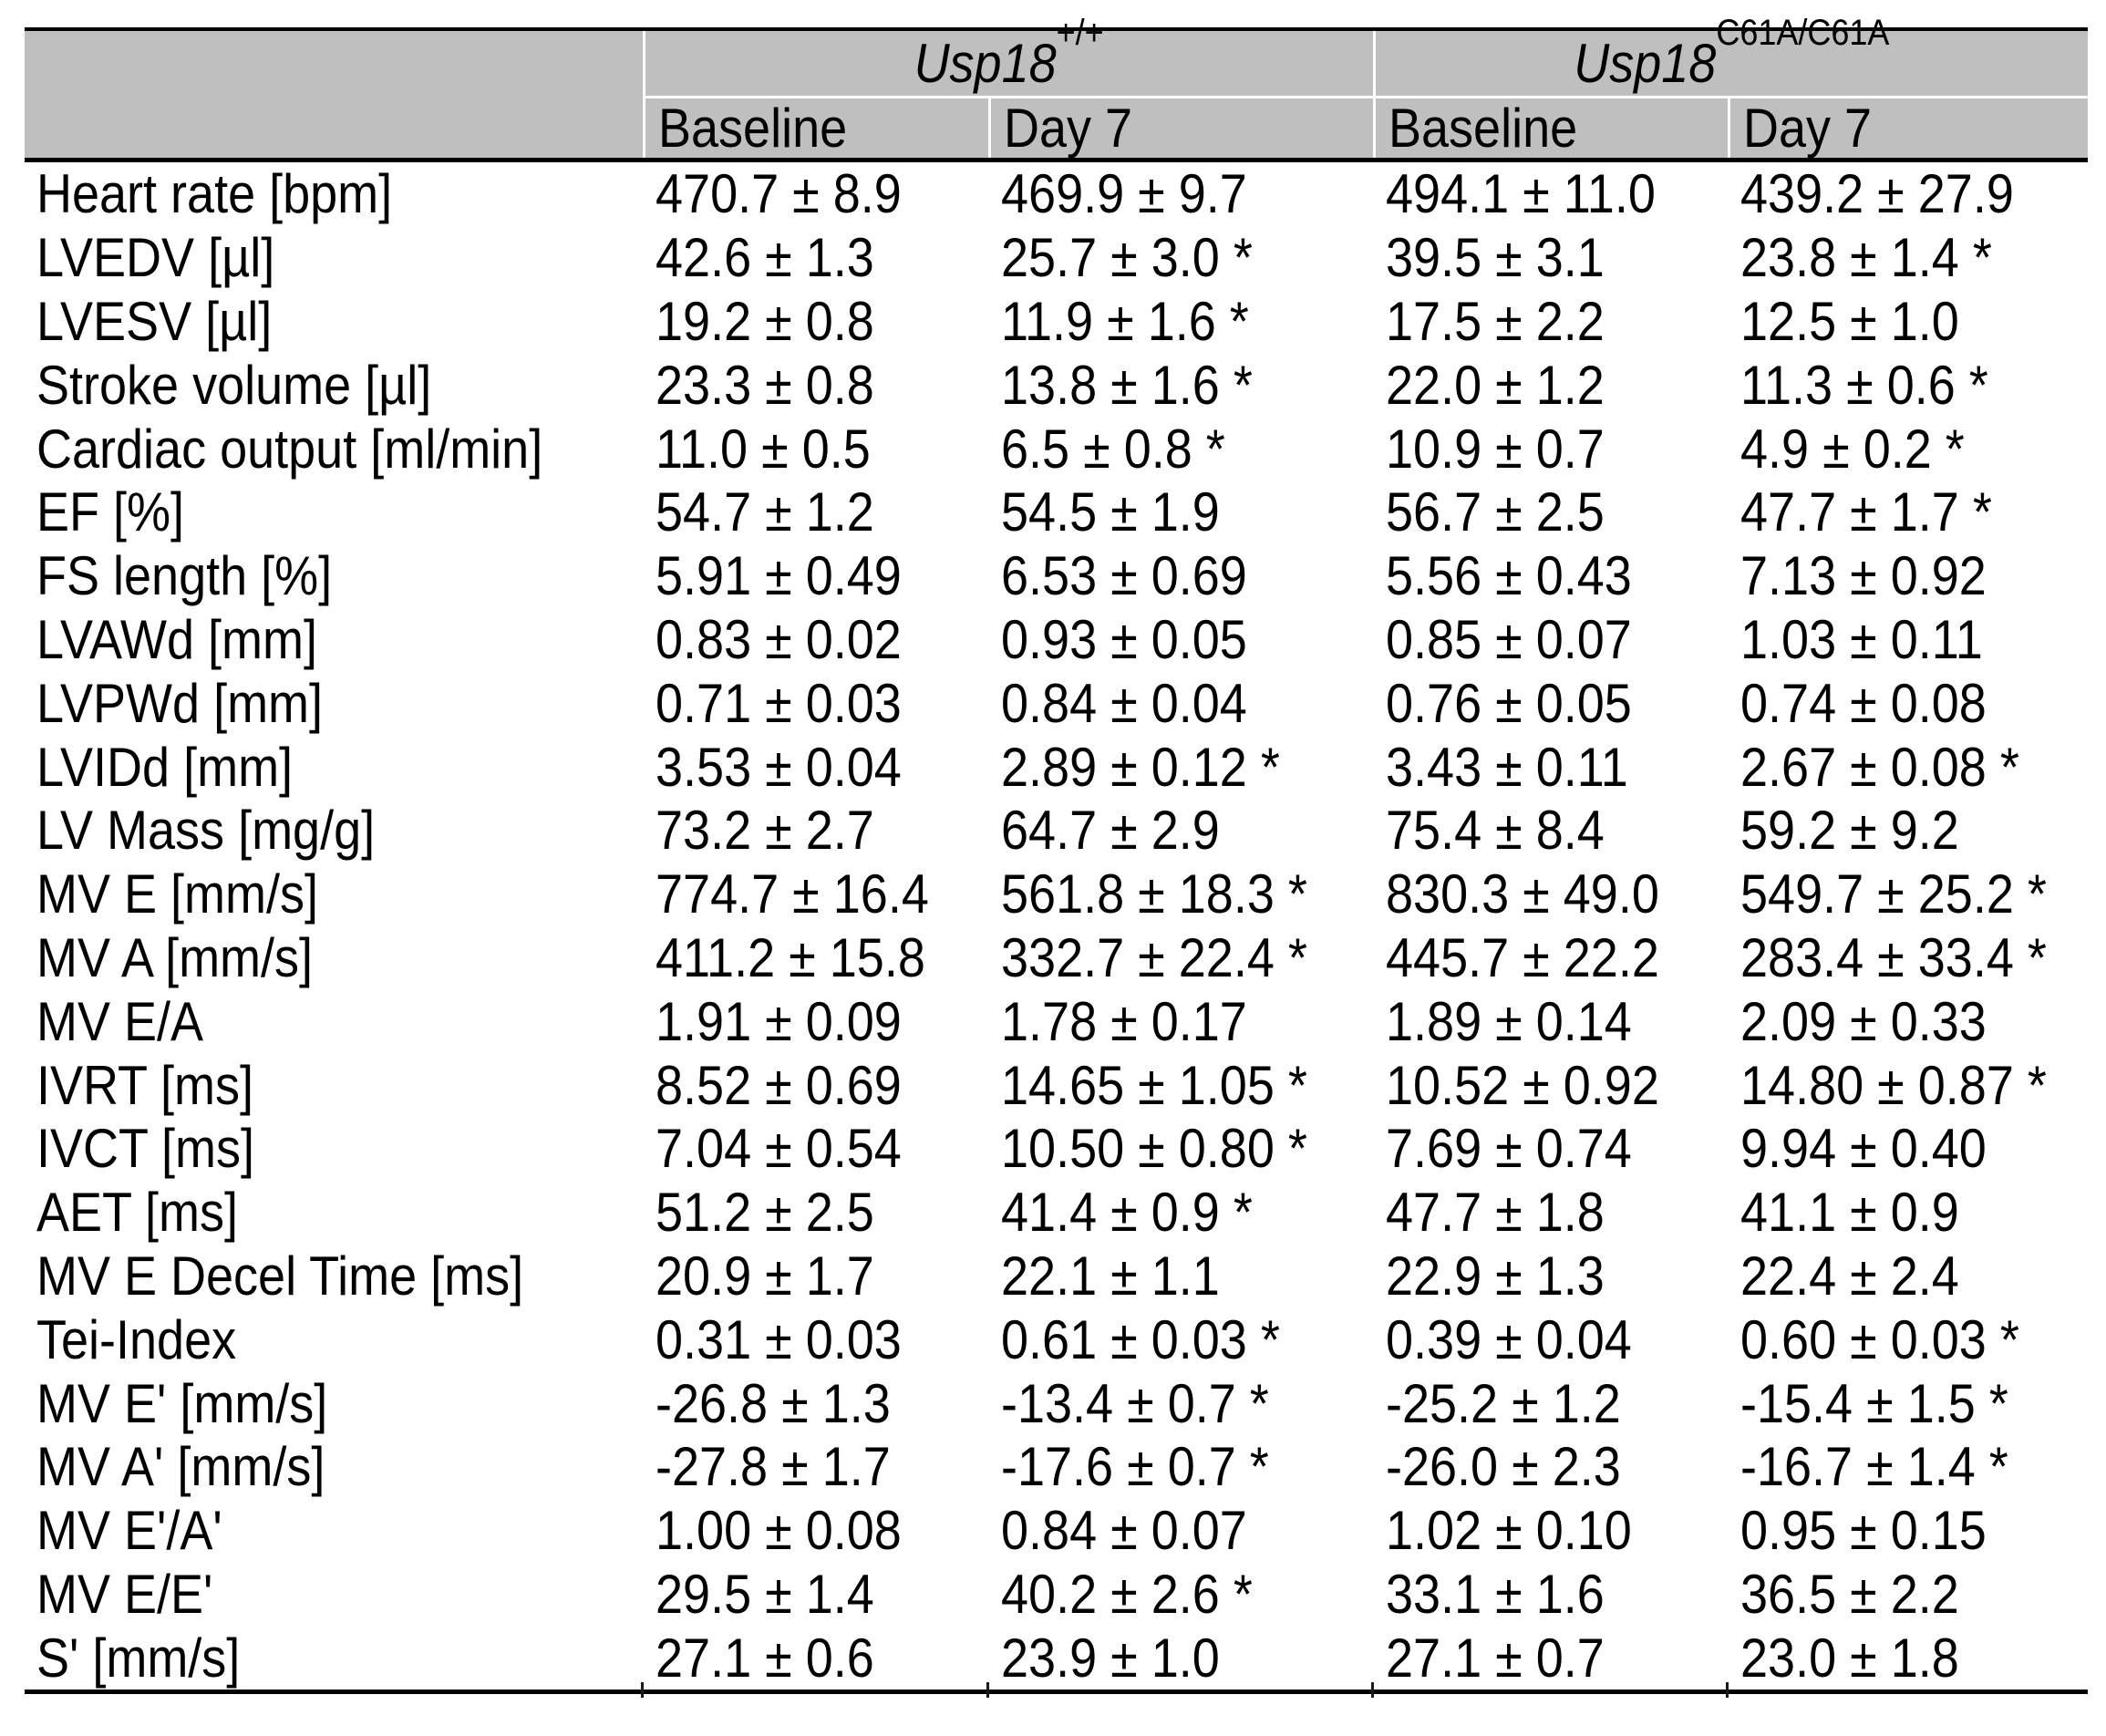 The image size is (2106, 1736). What do you see at coordinates (154, 321) in the screenshot?
I see `row-label: LVESV [µl]` at bounding box center [154, 321].